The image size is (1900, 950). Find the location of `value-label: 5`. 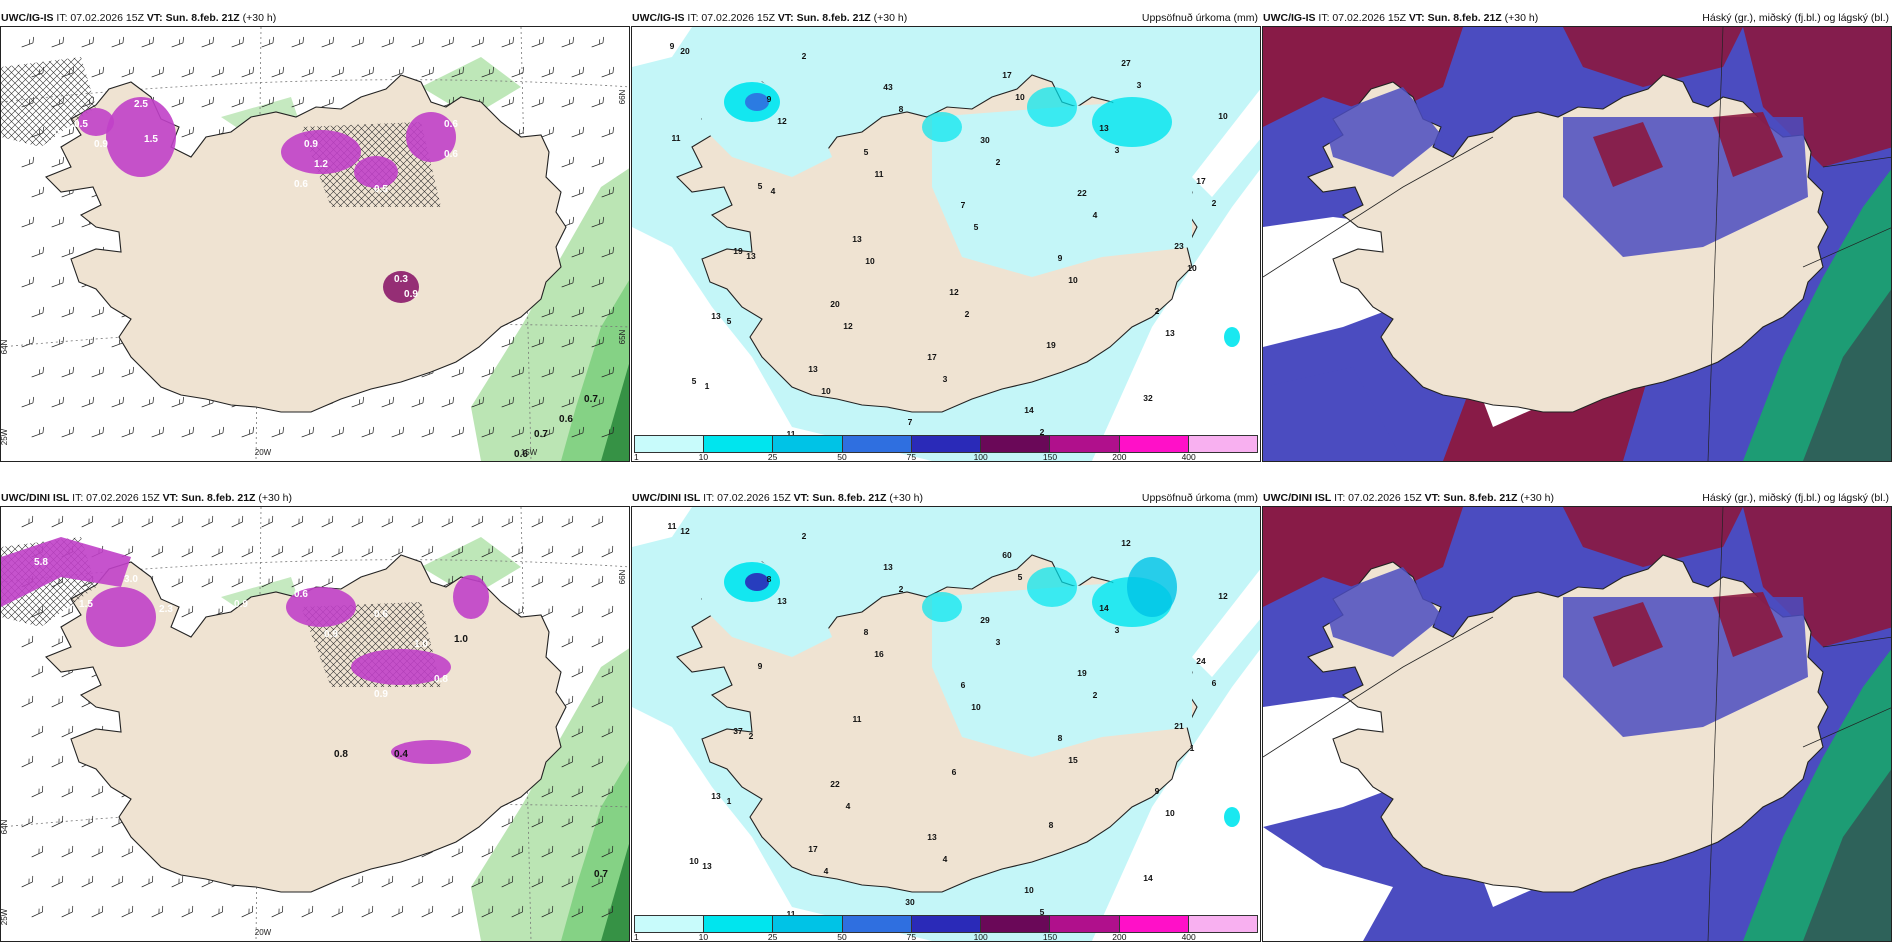

value-label: 5 is located at coordinates (866, 152).